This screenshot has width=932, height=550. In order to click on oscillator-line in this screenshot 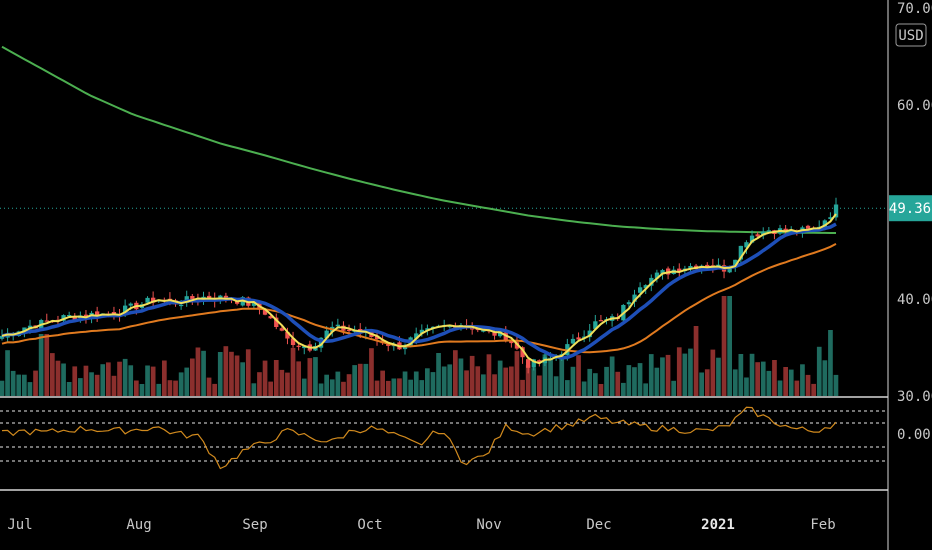, I will do `click(419, 438)`.